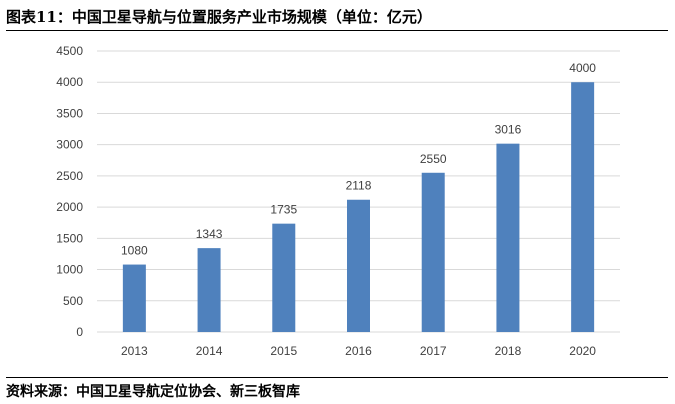 This screenshot has width=675, height=404. What do you see at coordinates (209, 290) in the screenshot?
I see `bar-2014` at bounding box center [209, 290].